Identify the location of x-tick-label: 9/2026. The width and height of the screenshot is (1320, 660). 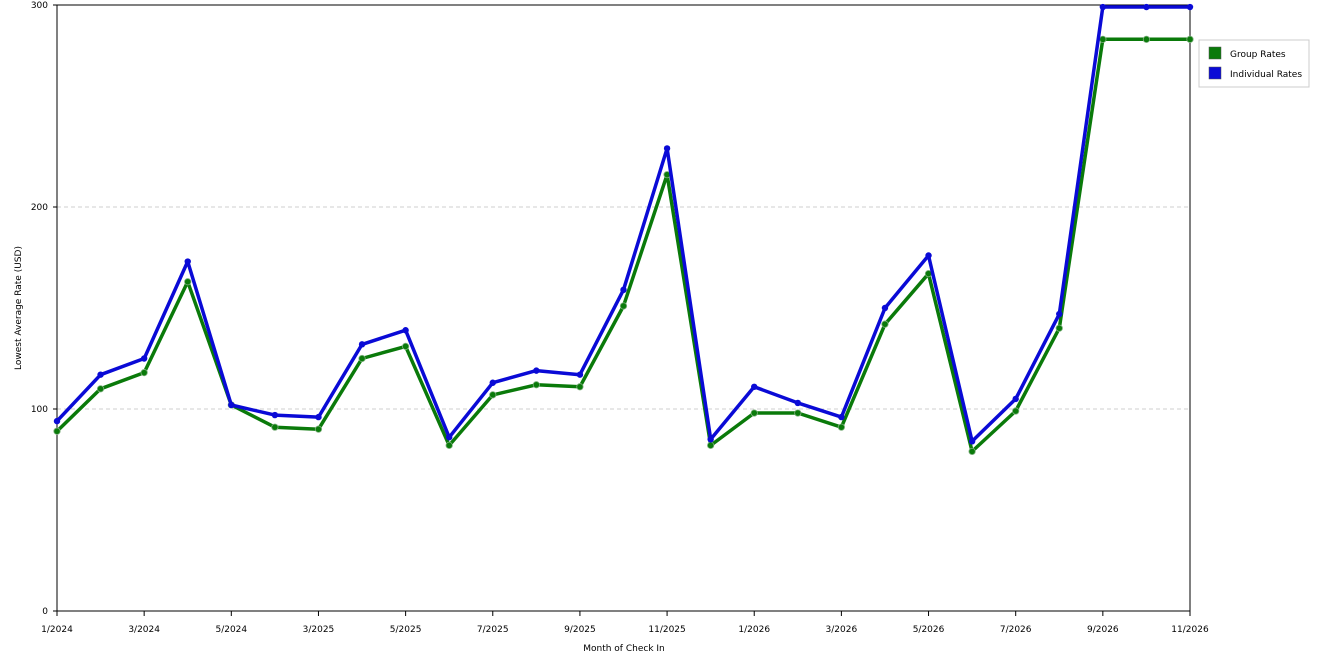
(1103, 630).